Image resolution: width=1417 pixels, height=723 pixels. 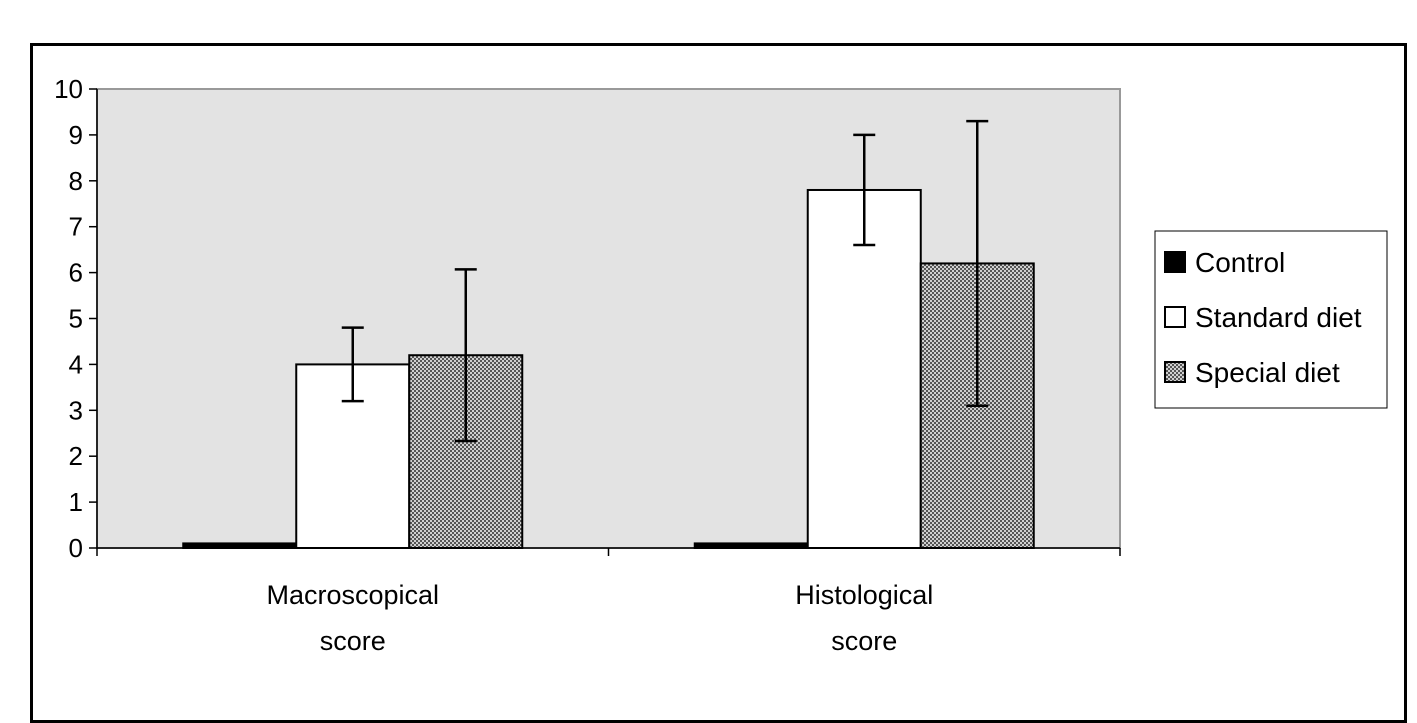 What do you see at coordinates (76, 456) in the screenshot?
I see `y-tick-label: 2` at bounding box center [76, 456].